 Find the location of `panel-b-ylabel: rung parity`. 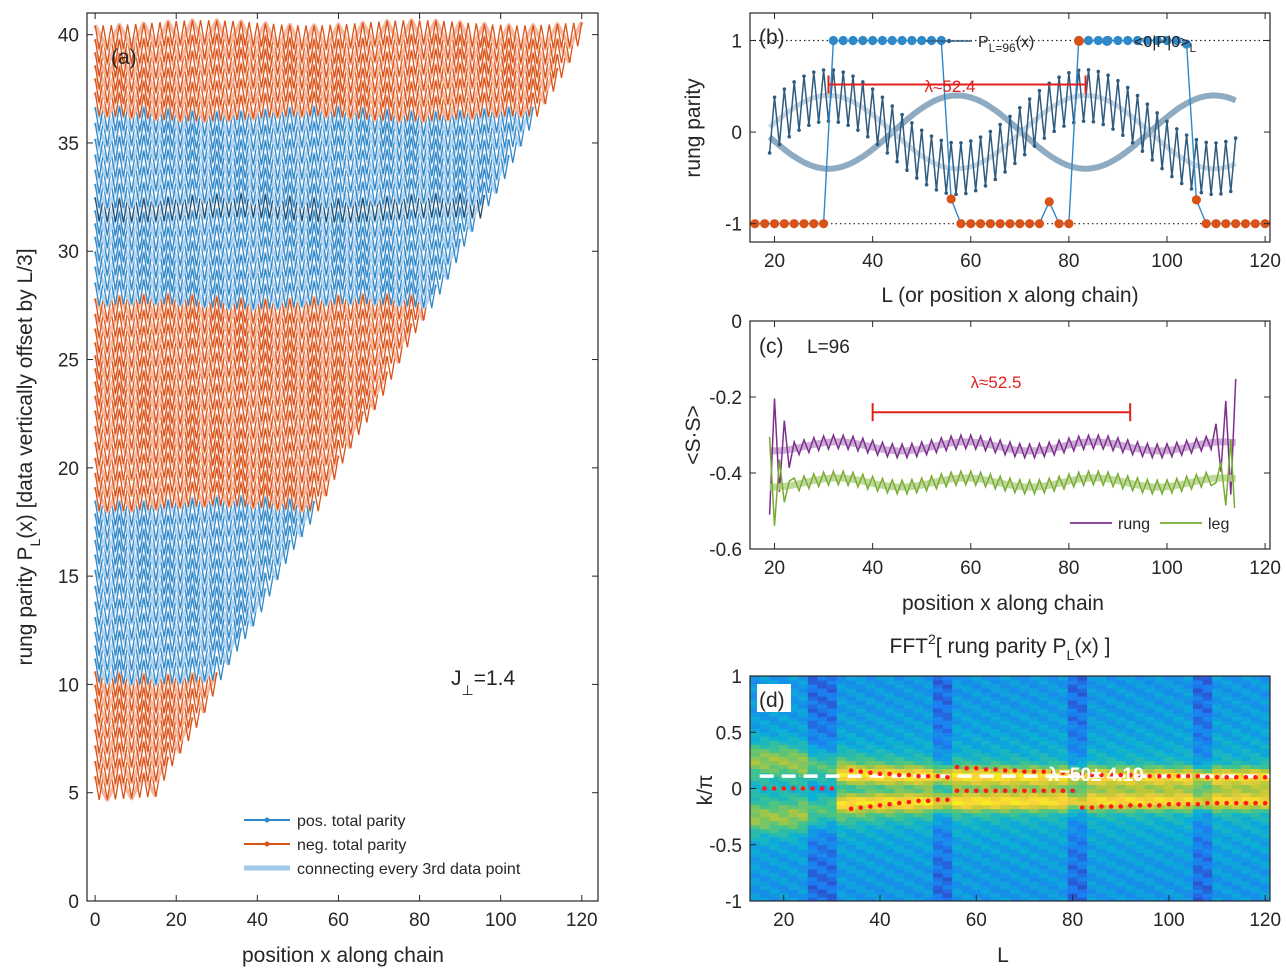

panel-b-ylabel: rung parity is located at coordinates (693, 128).